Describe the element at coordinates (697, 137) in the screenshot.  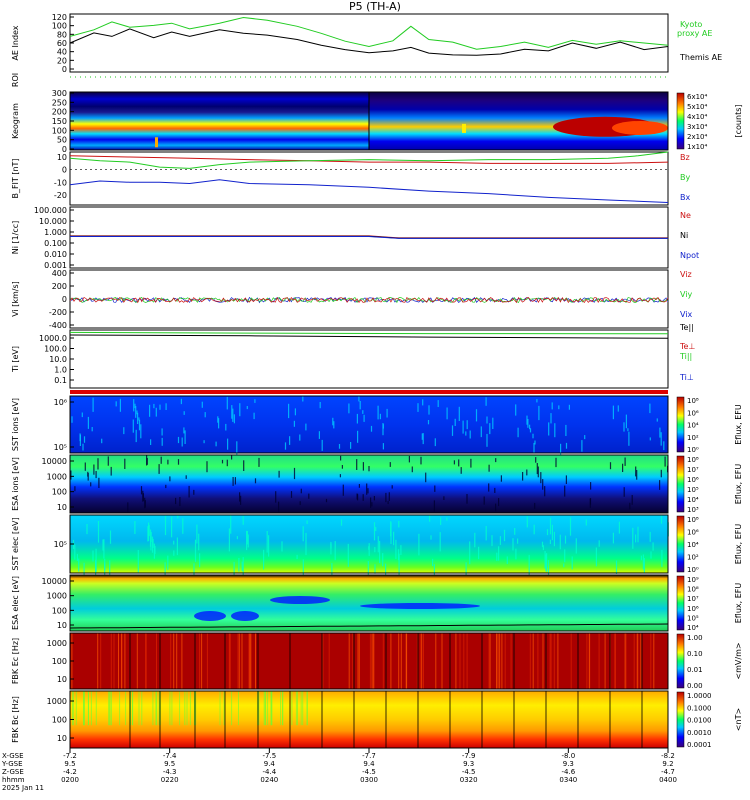
I see `keogram-colorbar-tick: 2x10⁴` at that location.